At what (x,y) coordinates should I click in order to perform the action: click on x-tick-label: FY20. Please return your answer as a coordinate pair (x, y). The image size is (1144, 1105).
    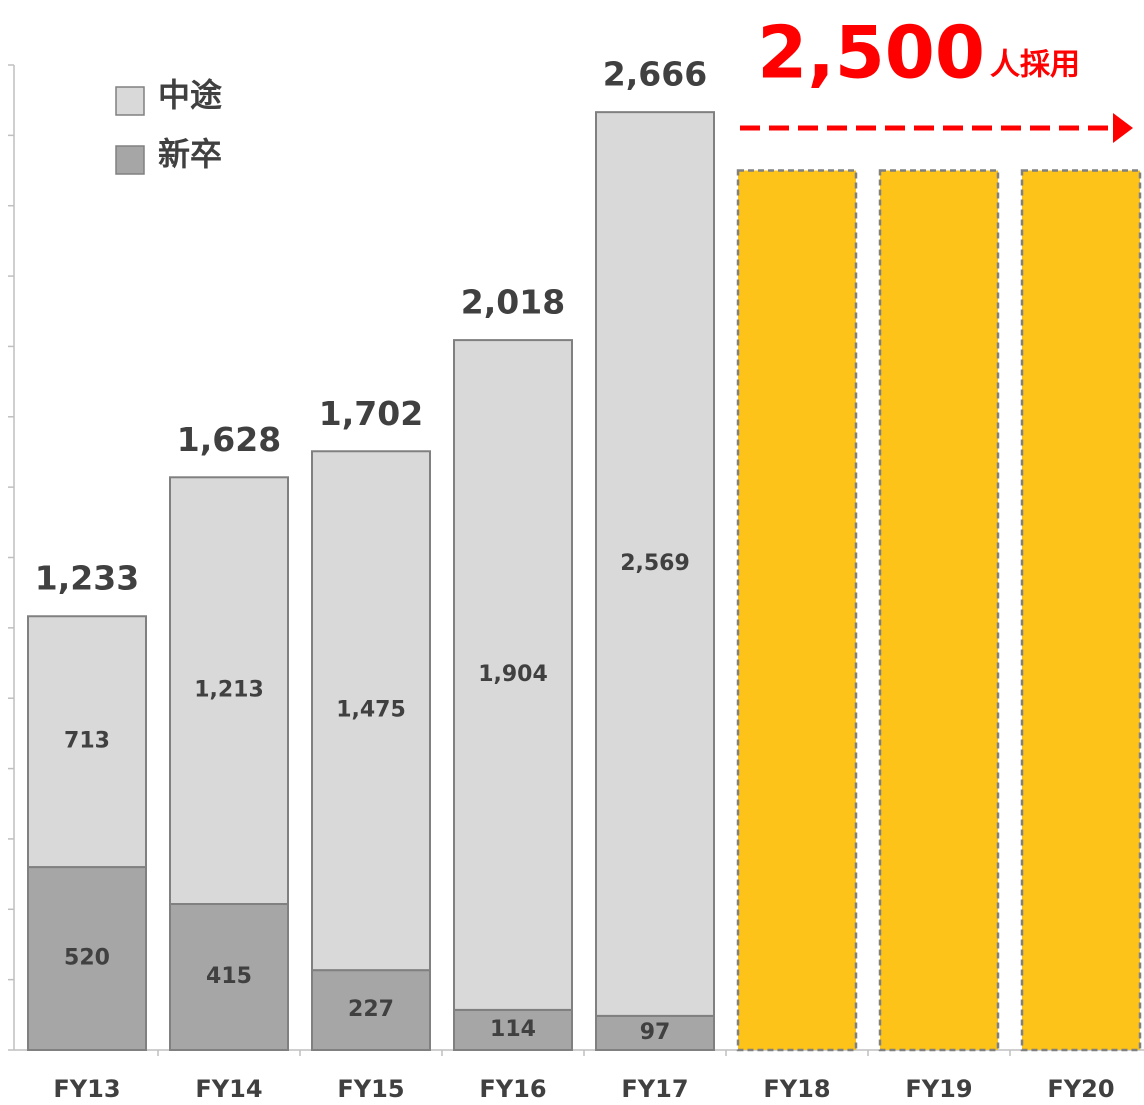
    Looking at the image, I should click on (1080, 1089).